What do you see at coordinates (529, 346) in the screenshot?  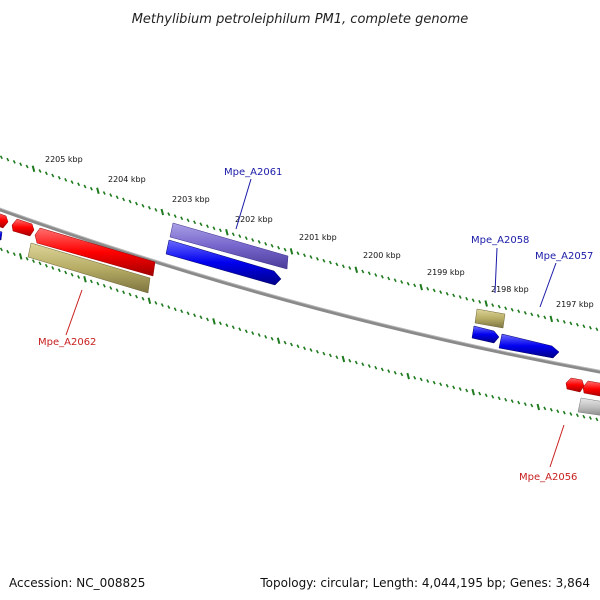 I see `gene-feature-blue-medium` at bounding box center [529, 346].